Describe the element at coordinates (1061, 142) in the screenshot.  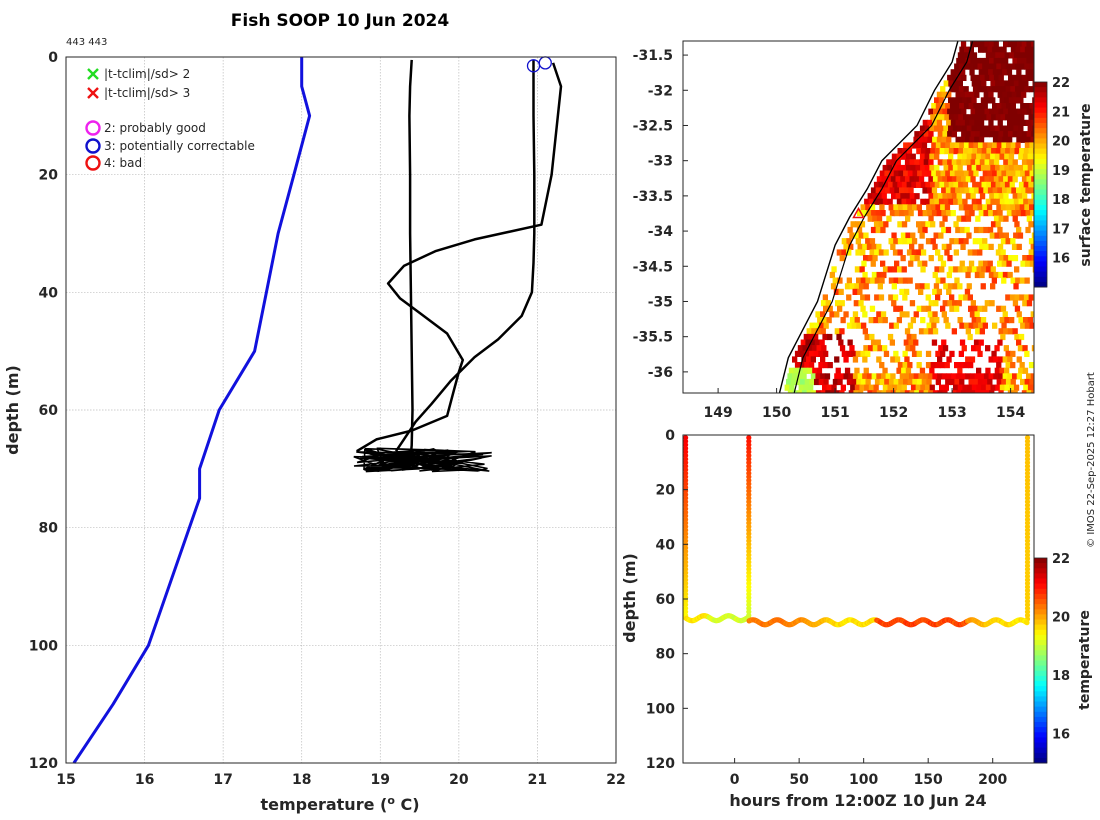
I see `map-colorbar-tick: 20` at that location.